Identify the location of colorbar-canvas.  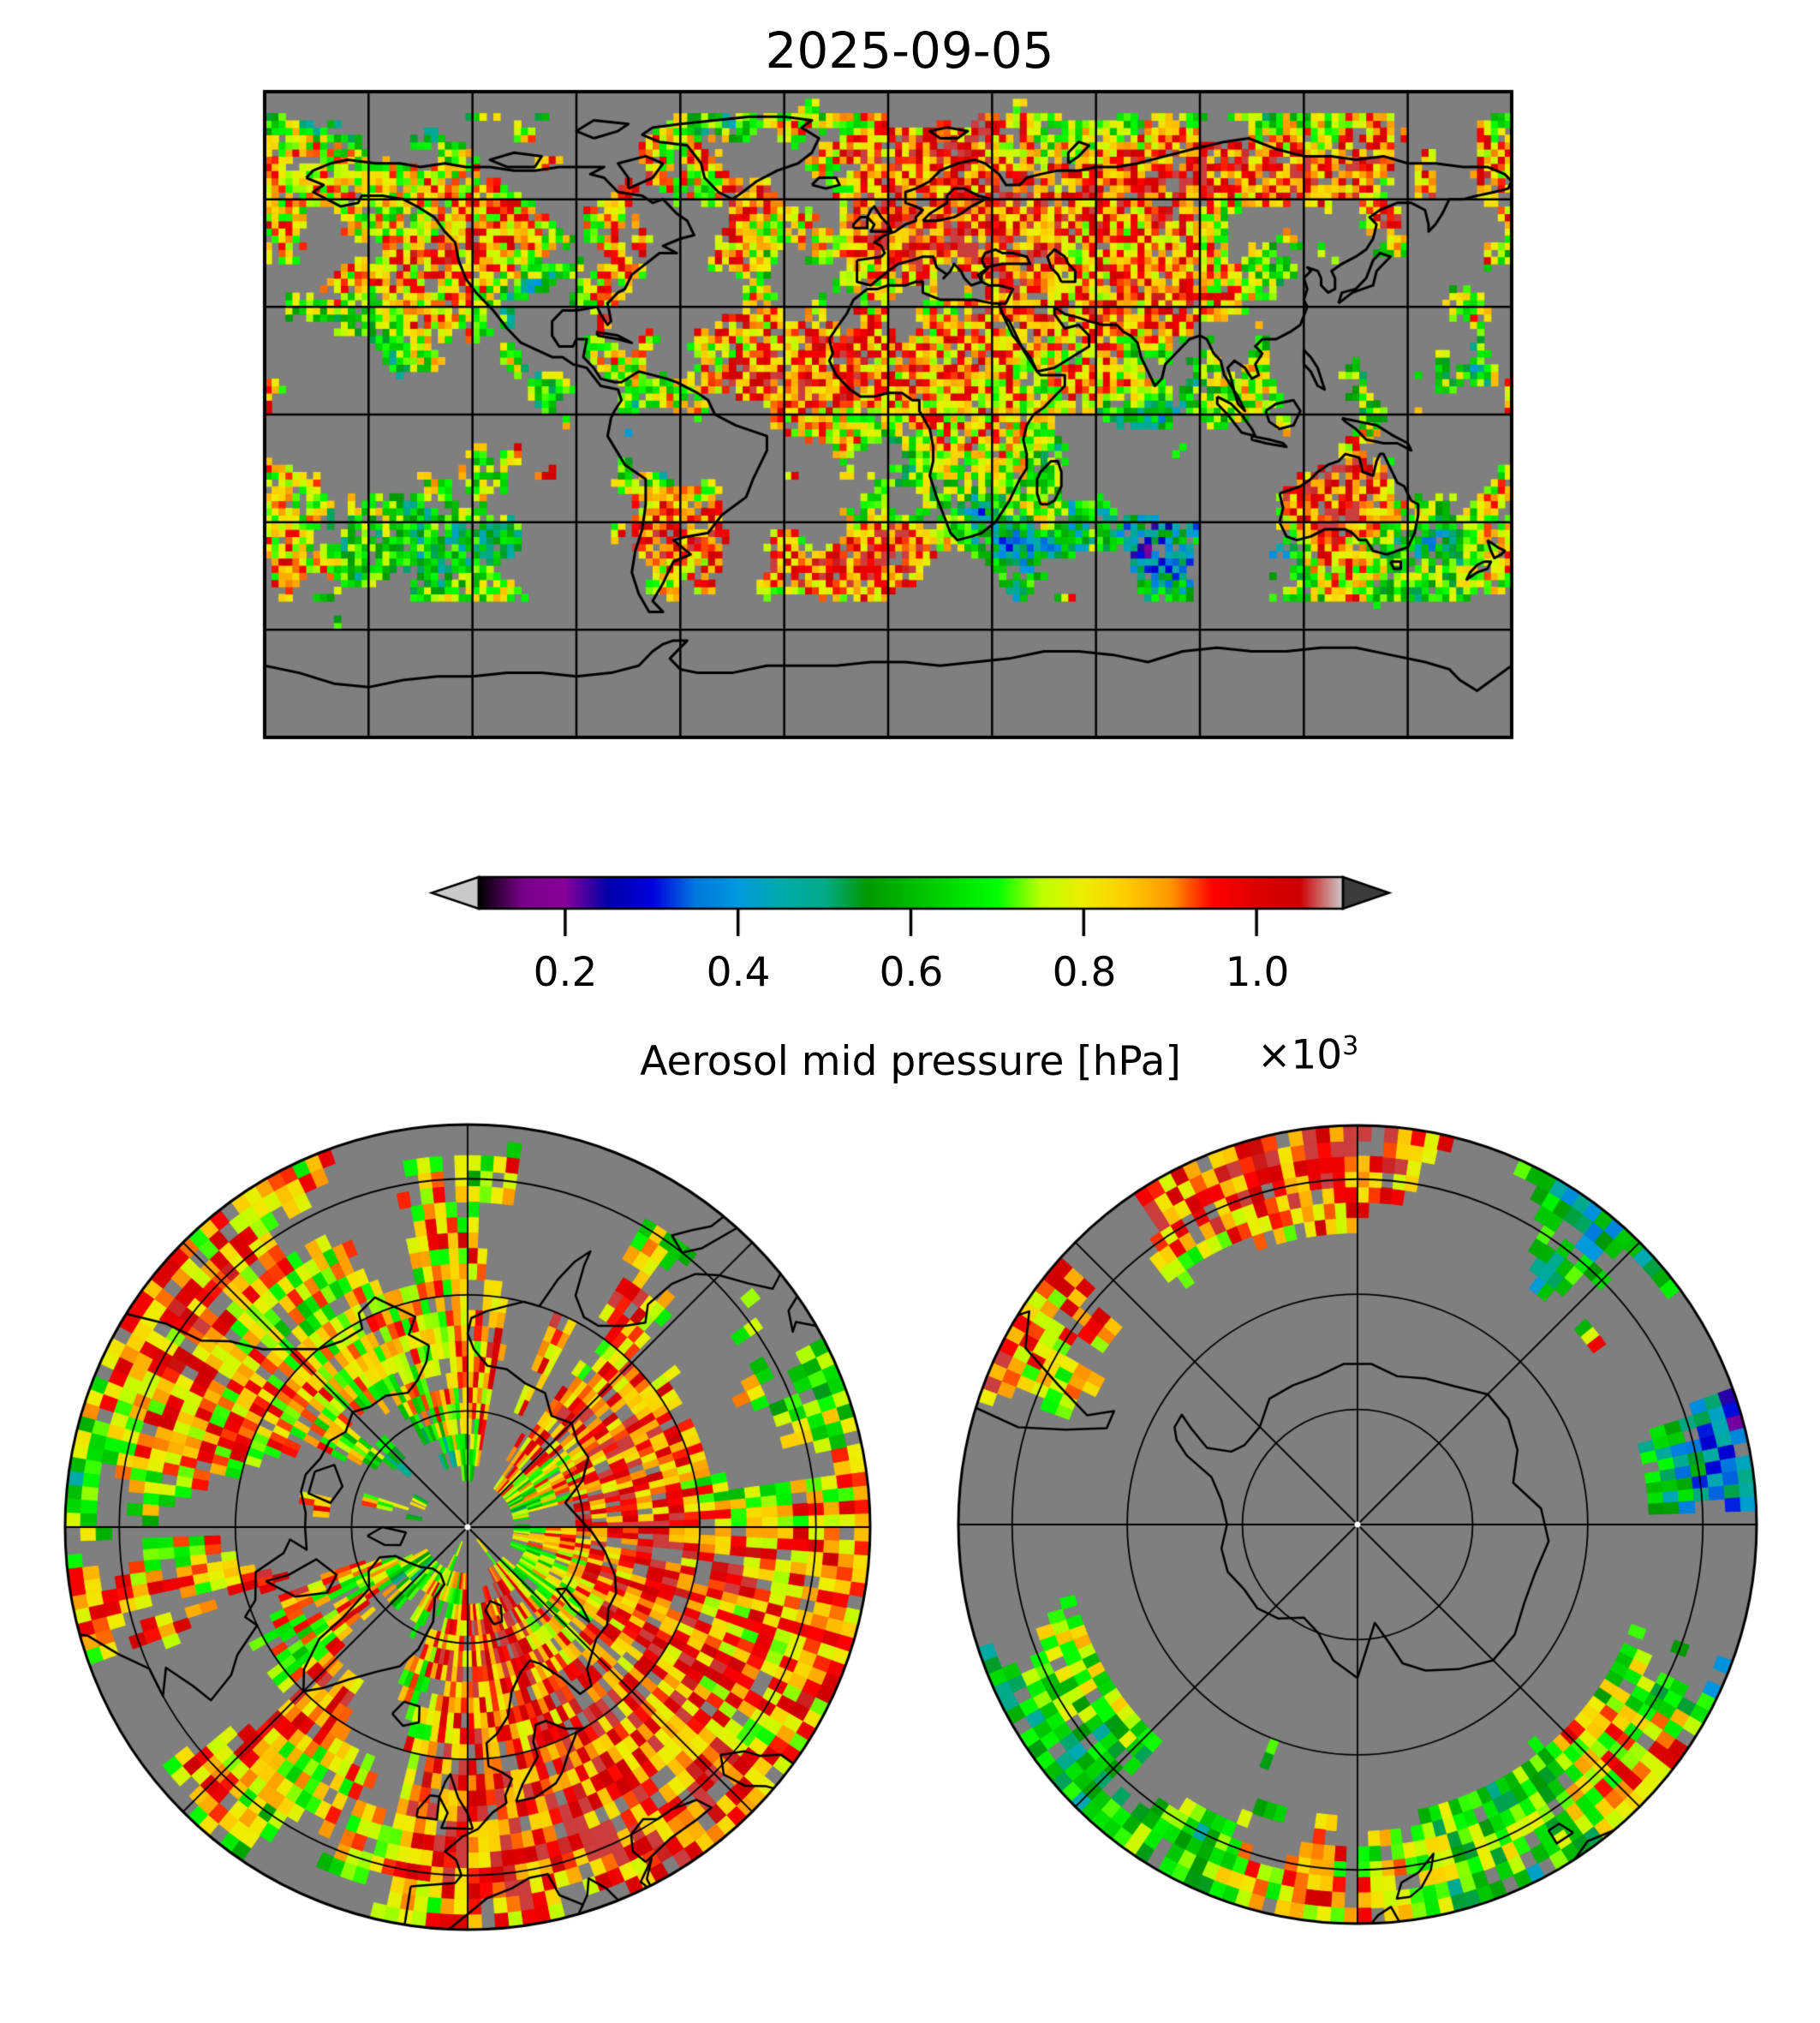
(912, 905).